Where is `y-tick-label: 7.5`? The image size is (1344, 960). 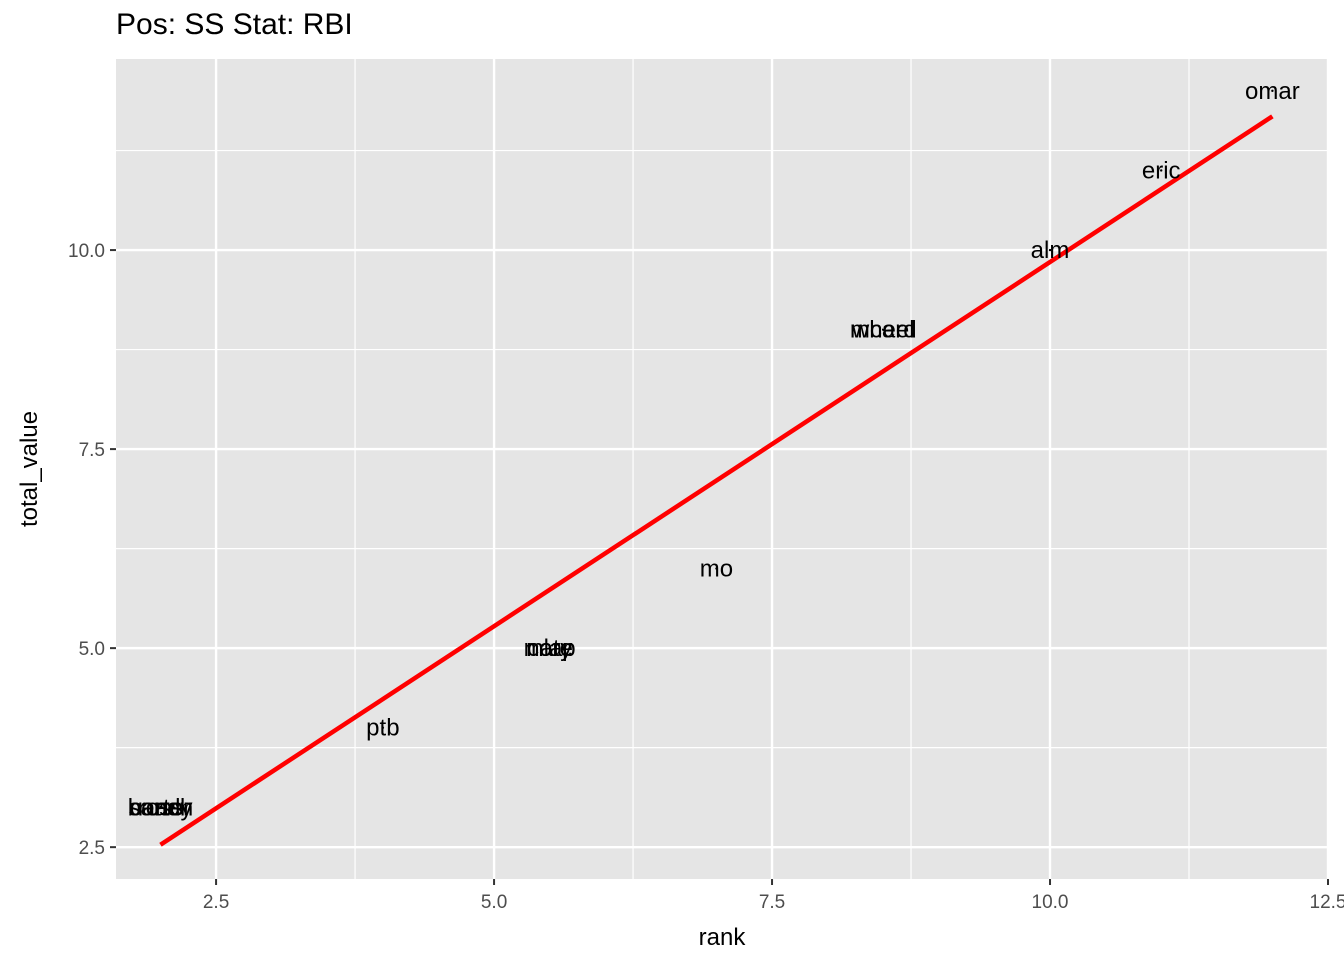
y-tick-label: 7.5 is located at coordinates (92, 450).